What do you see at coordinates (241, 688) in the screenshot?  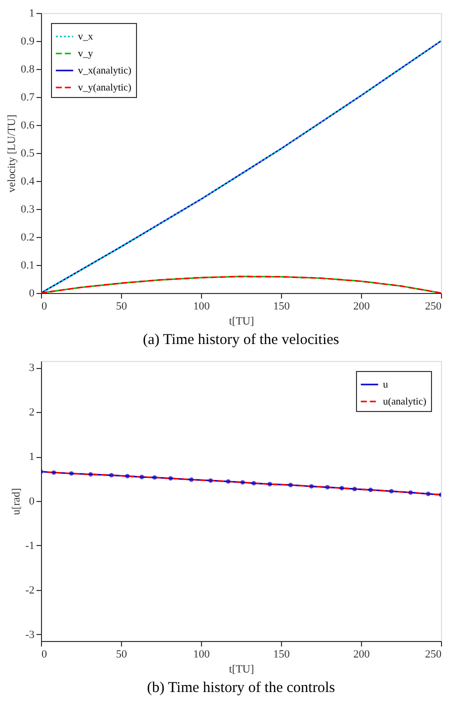 I see `text: (b) Time history of the controls` at bounding box center [241, 688].